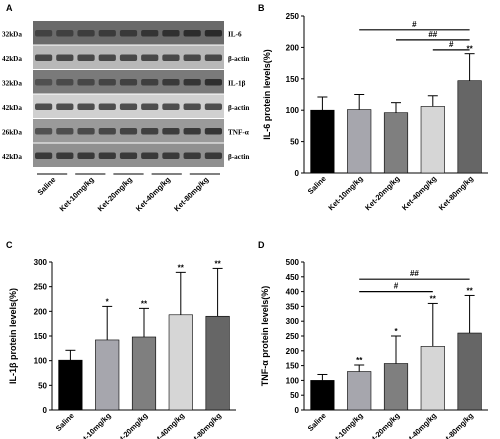 This screenshot has width=500, height=439. Describe the element at coordinates (238, 157) in the screenshot. I see `blot-protein-label: β-actin` at that location.